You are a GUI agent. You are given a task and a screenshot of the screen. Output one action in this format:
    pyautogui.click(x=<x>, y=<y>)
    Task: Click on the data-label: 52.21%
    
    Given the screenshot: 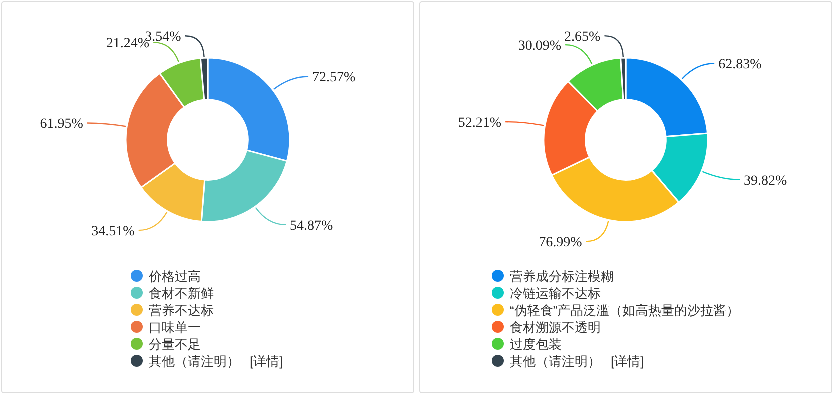 What is the action you would take?
    pyautogui.click(x=480, y=124)
    